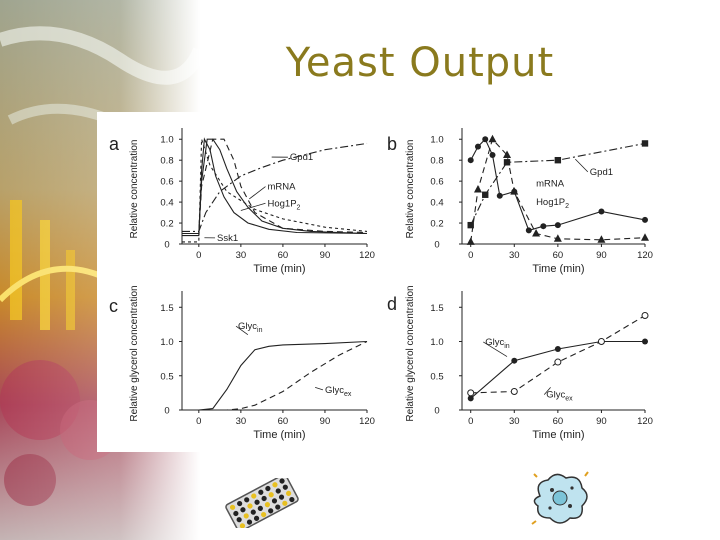 This screenshot has height=540, width=720. Describe the element at coordinates (420, 63) in the screenshot. I see `slide-title: Yeast Output` at that location.